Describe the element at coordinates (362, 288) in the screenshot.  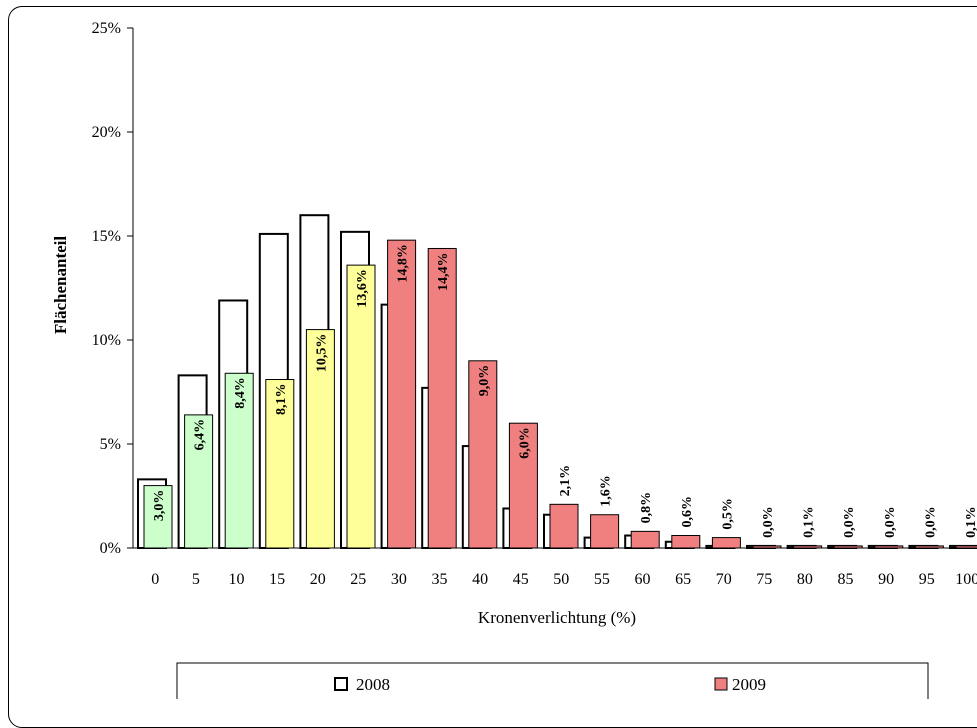
I see `data-label-2009: 13,6%` at that location.